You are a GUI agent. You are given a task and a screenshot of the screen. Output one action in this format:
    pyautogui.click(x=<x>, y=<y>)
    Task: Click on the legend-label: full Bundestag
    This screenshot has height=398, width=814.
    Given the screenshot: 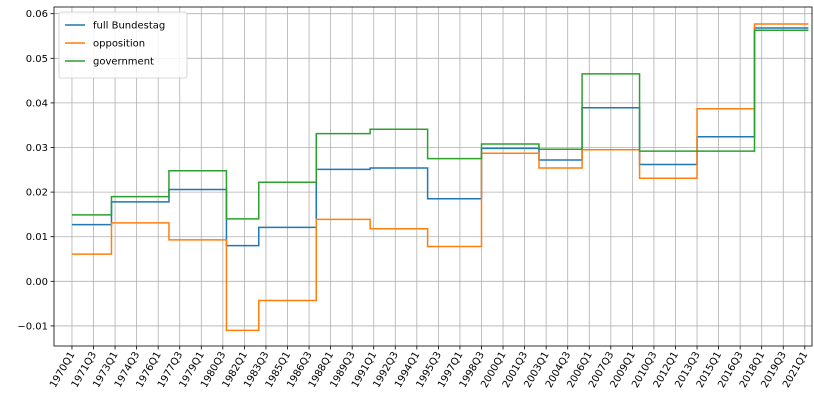 What is the action you would take?
    pyautogui.click(x=129, y=26)
    